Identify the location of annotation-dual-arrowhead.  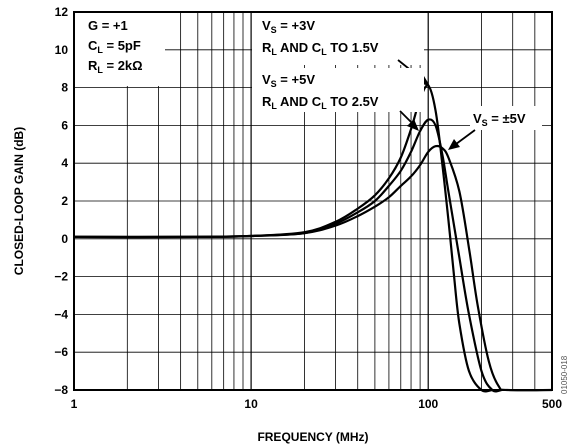
(454, 144).